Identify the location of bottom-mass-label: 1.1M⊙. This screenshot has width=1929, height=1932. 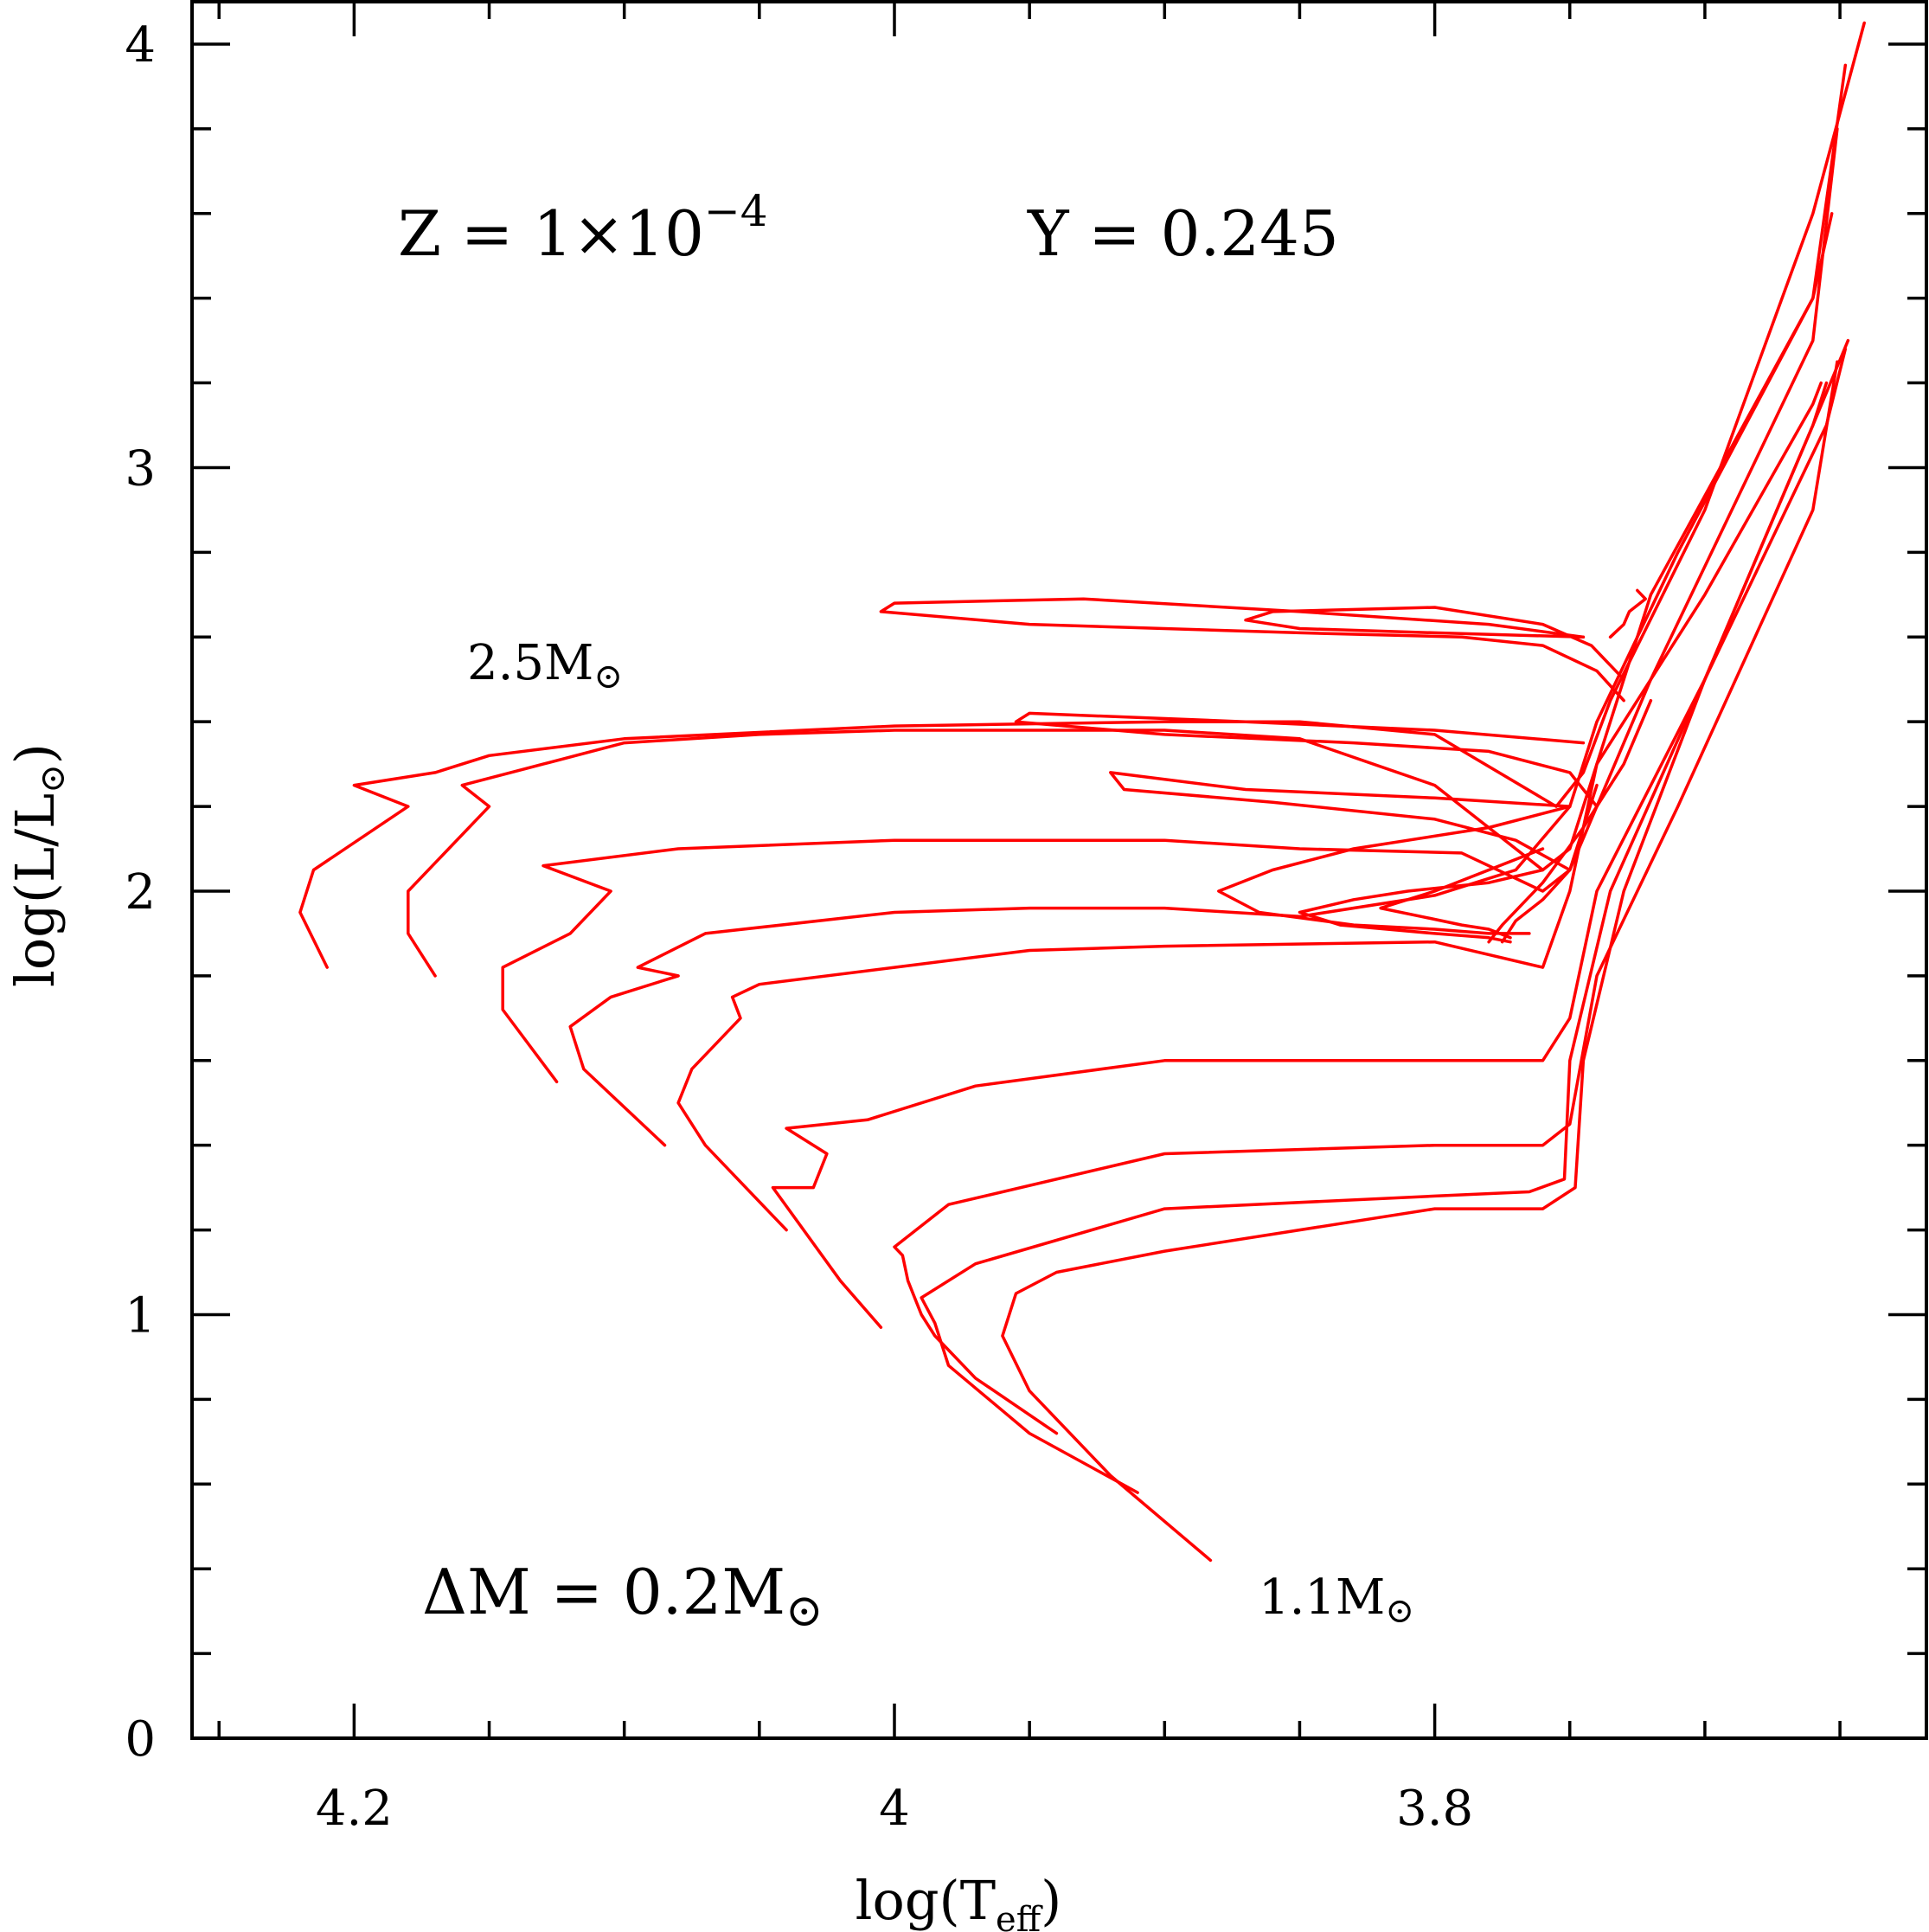
(1336, 1600).